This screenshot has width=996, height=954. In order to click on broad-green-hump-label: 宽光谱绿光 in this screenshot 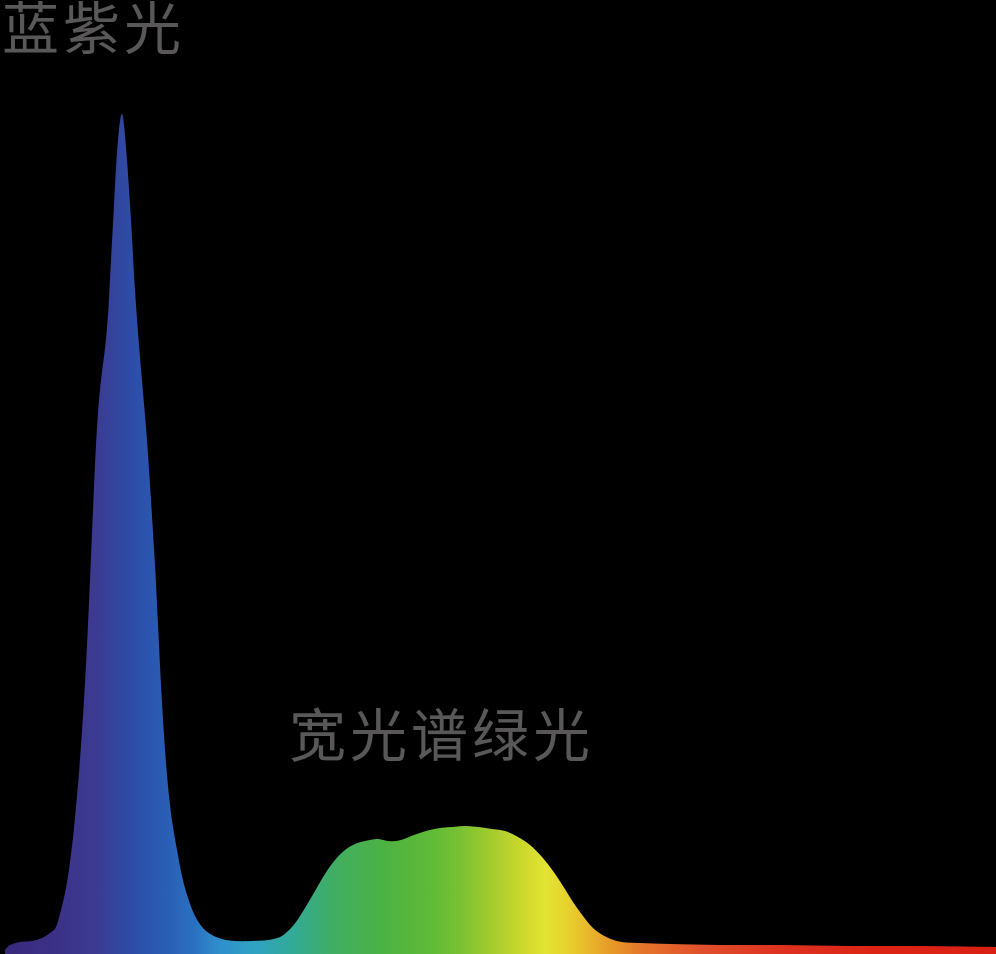, I will do `click(441, 737)`.